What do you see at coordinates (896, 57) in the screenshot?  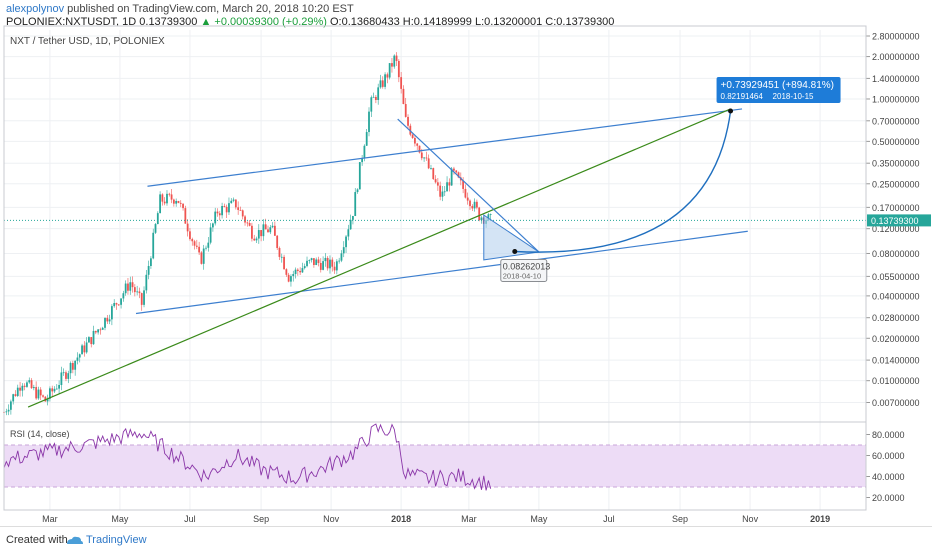 I see `y-tick-label: 2.00000000` at bounding box center [896, 57].